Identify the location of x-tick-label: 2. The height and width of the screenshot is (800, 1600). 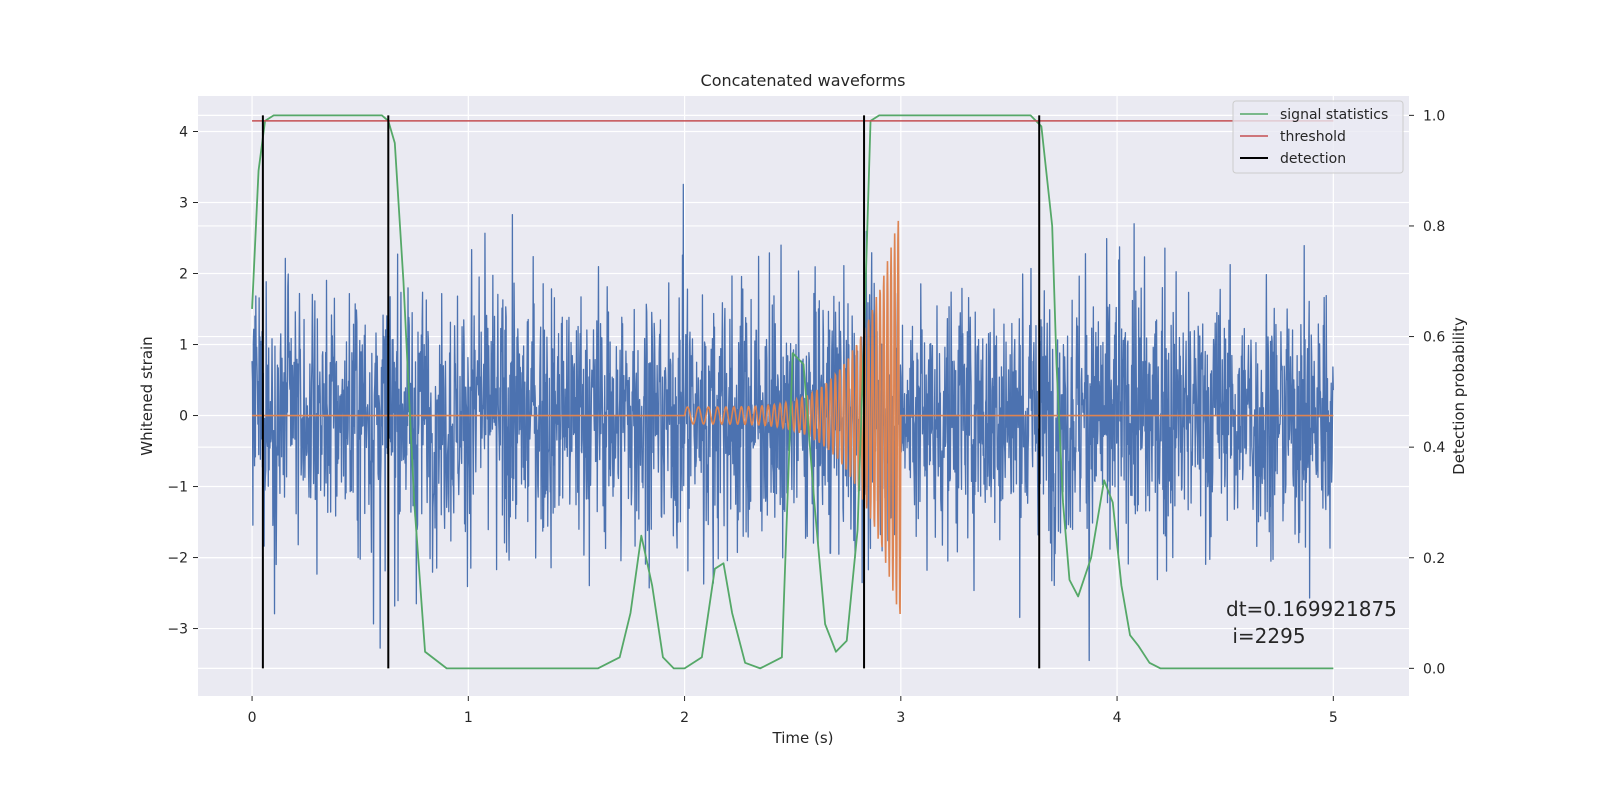
(684, 718).